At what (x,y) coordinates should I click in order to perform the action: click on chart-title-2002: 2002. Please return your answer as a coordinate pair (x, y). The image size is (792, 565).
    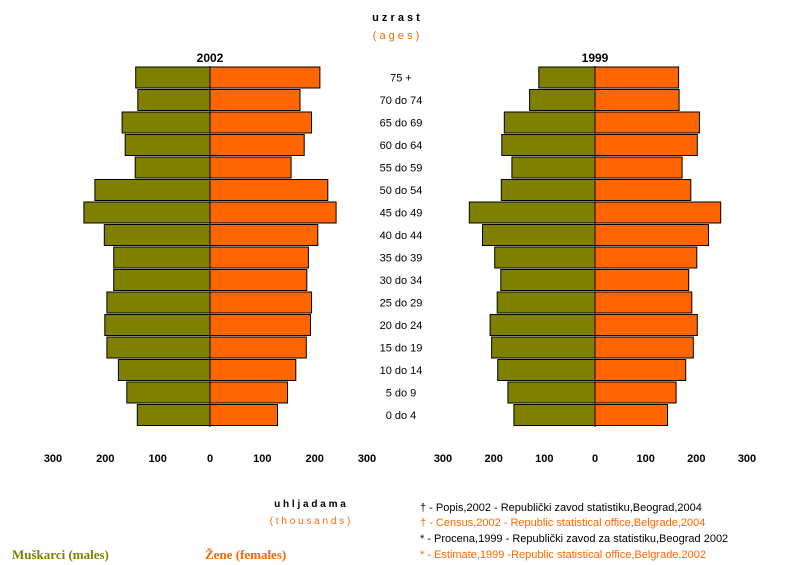
    Looking at the image, I should click on (210, 58).